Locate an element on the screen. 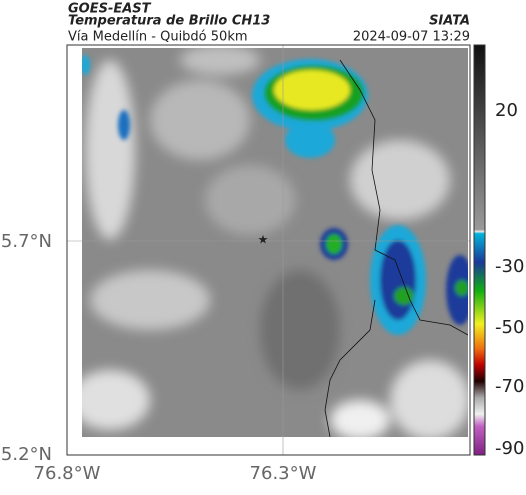  source: SIATA is located at coordinates (449, 21).